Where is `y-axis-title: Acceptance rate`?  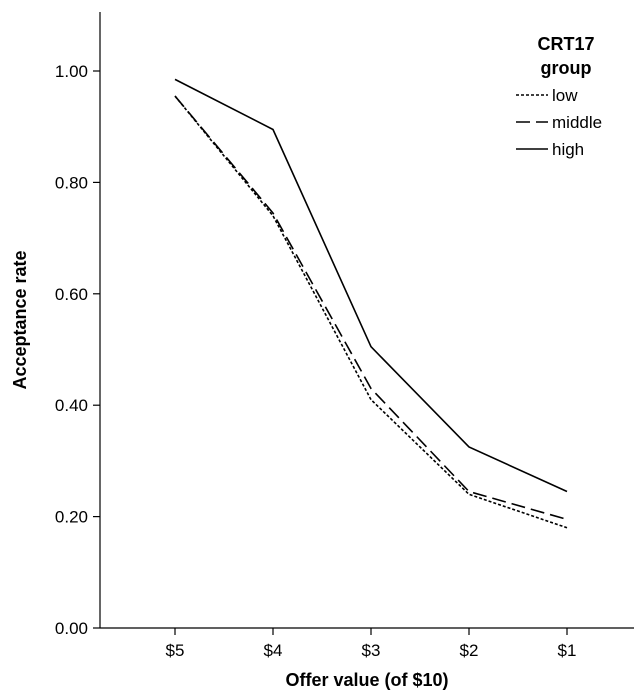 y-axis-title: Acceptance rate is located at coordinates (20, 319).